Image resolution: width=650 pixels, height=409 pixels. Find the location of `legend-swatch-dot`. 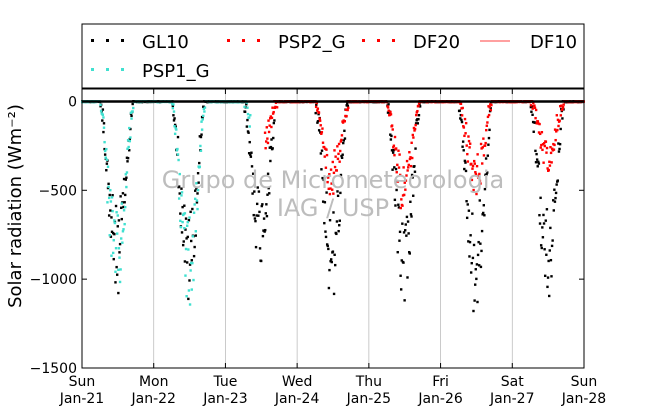

legend-swatch-dot is located at coordinates (243, 40).